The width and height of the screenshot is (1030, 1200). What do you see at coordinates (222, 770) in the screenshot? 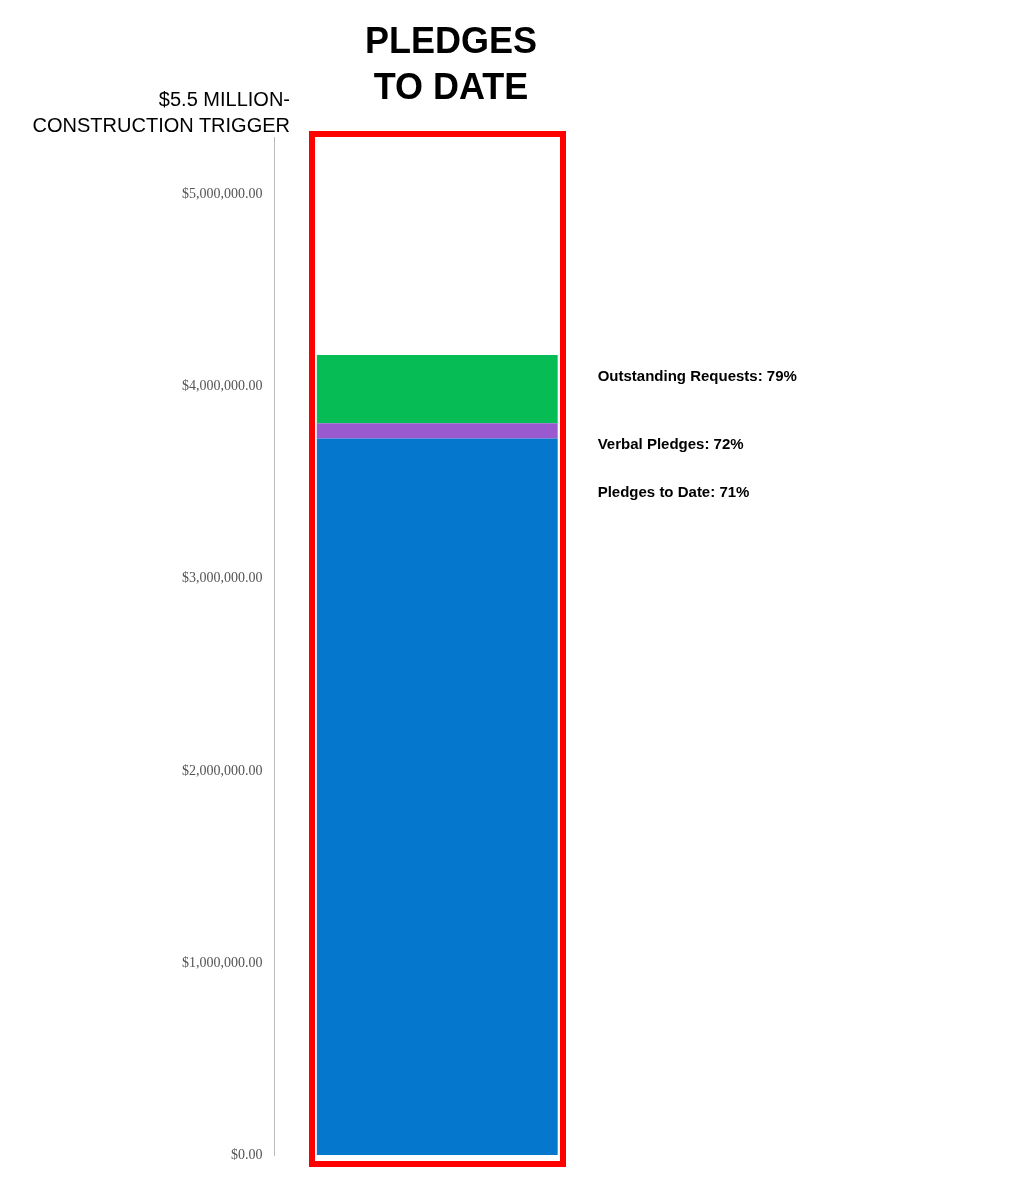
I see `y-tick-label: $2,000,000.00` at bounding box center [222, 770].